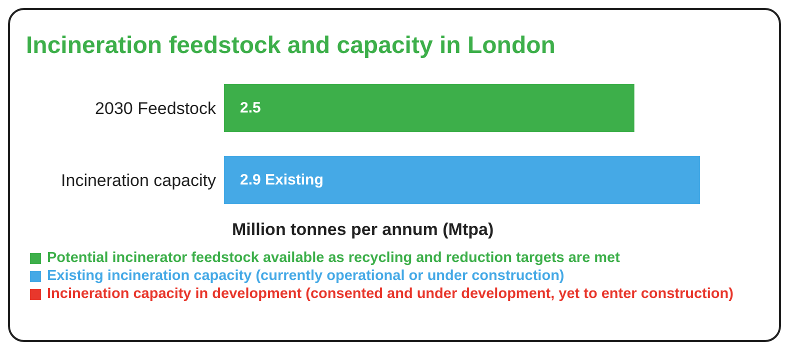 This screenshot has height=350, width=789. Describe the element at coordinates (250, 108) in the screenshot. I see `data-label: 2.5` at that location.